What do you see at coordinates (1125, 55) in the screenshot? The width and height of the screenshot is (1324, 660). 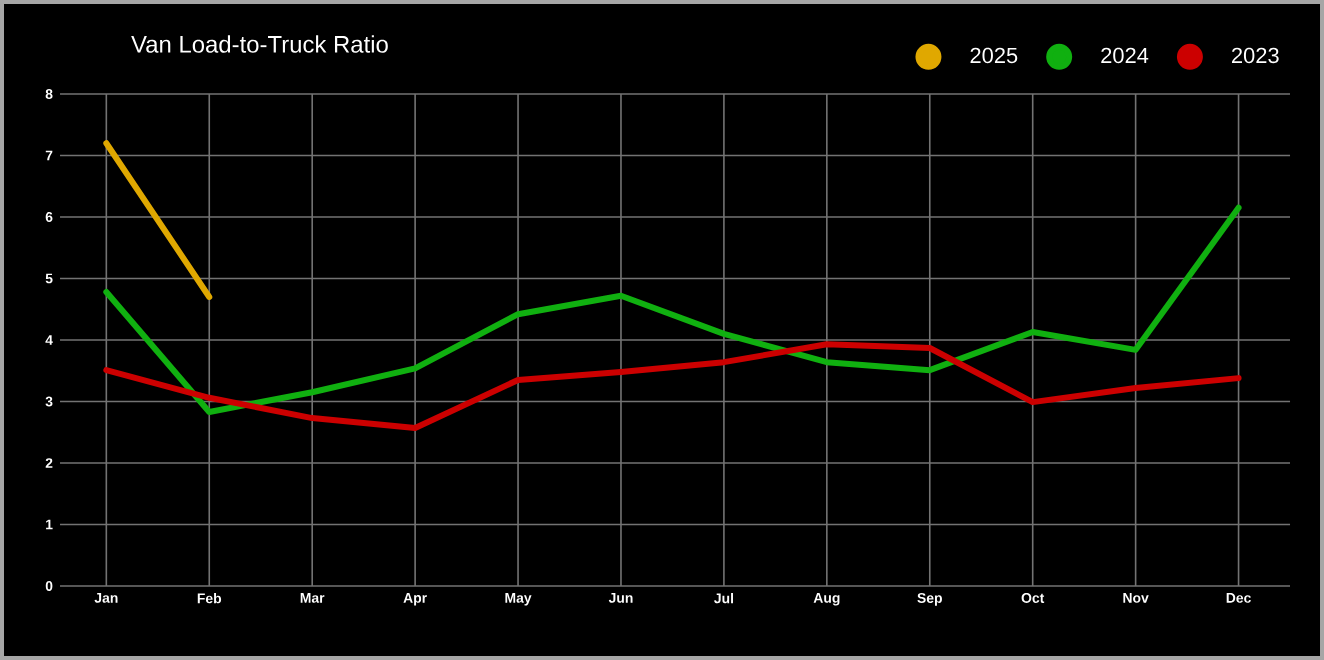 I see `legend-label: 2024` at bounding box center [1125, 55].